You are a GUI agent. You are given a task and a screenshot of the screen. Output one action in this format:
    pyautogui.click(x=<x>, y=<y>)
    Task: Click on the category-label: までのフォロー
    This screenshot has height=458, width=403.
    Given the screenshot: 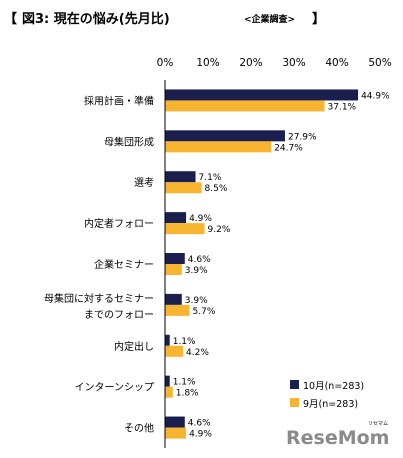 What is the action you would take?
    pyautogui.click(x=119, y=315)
    